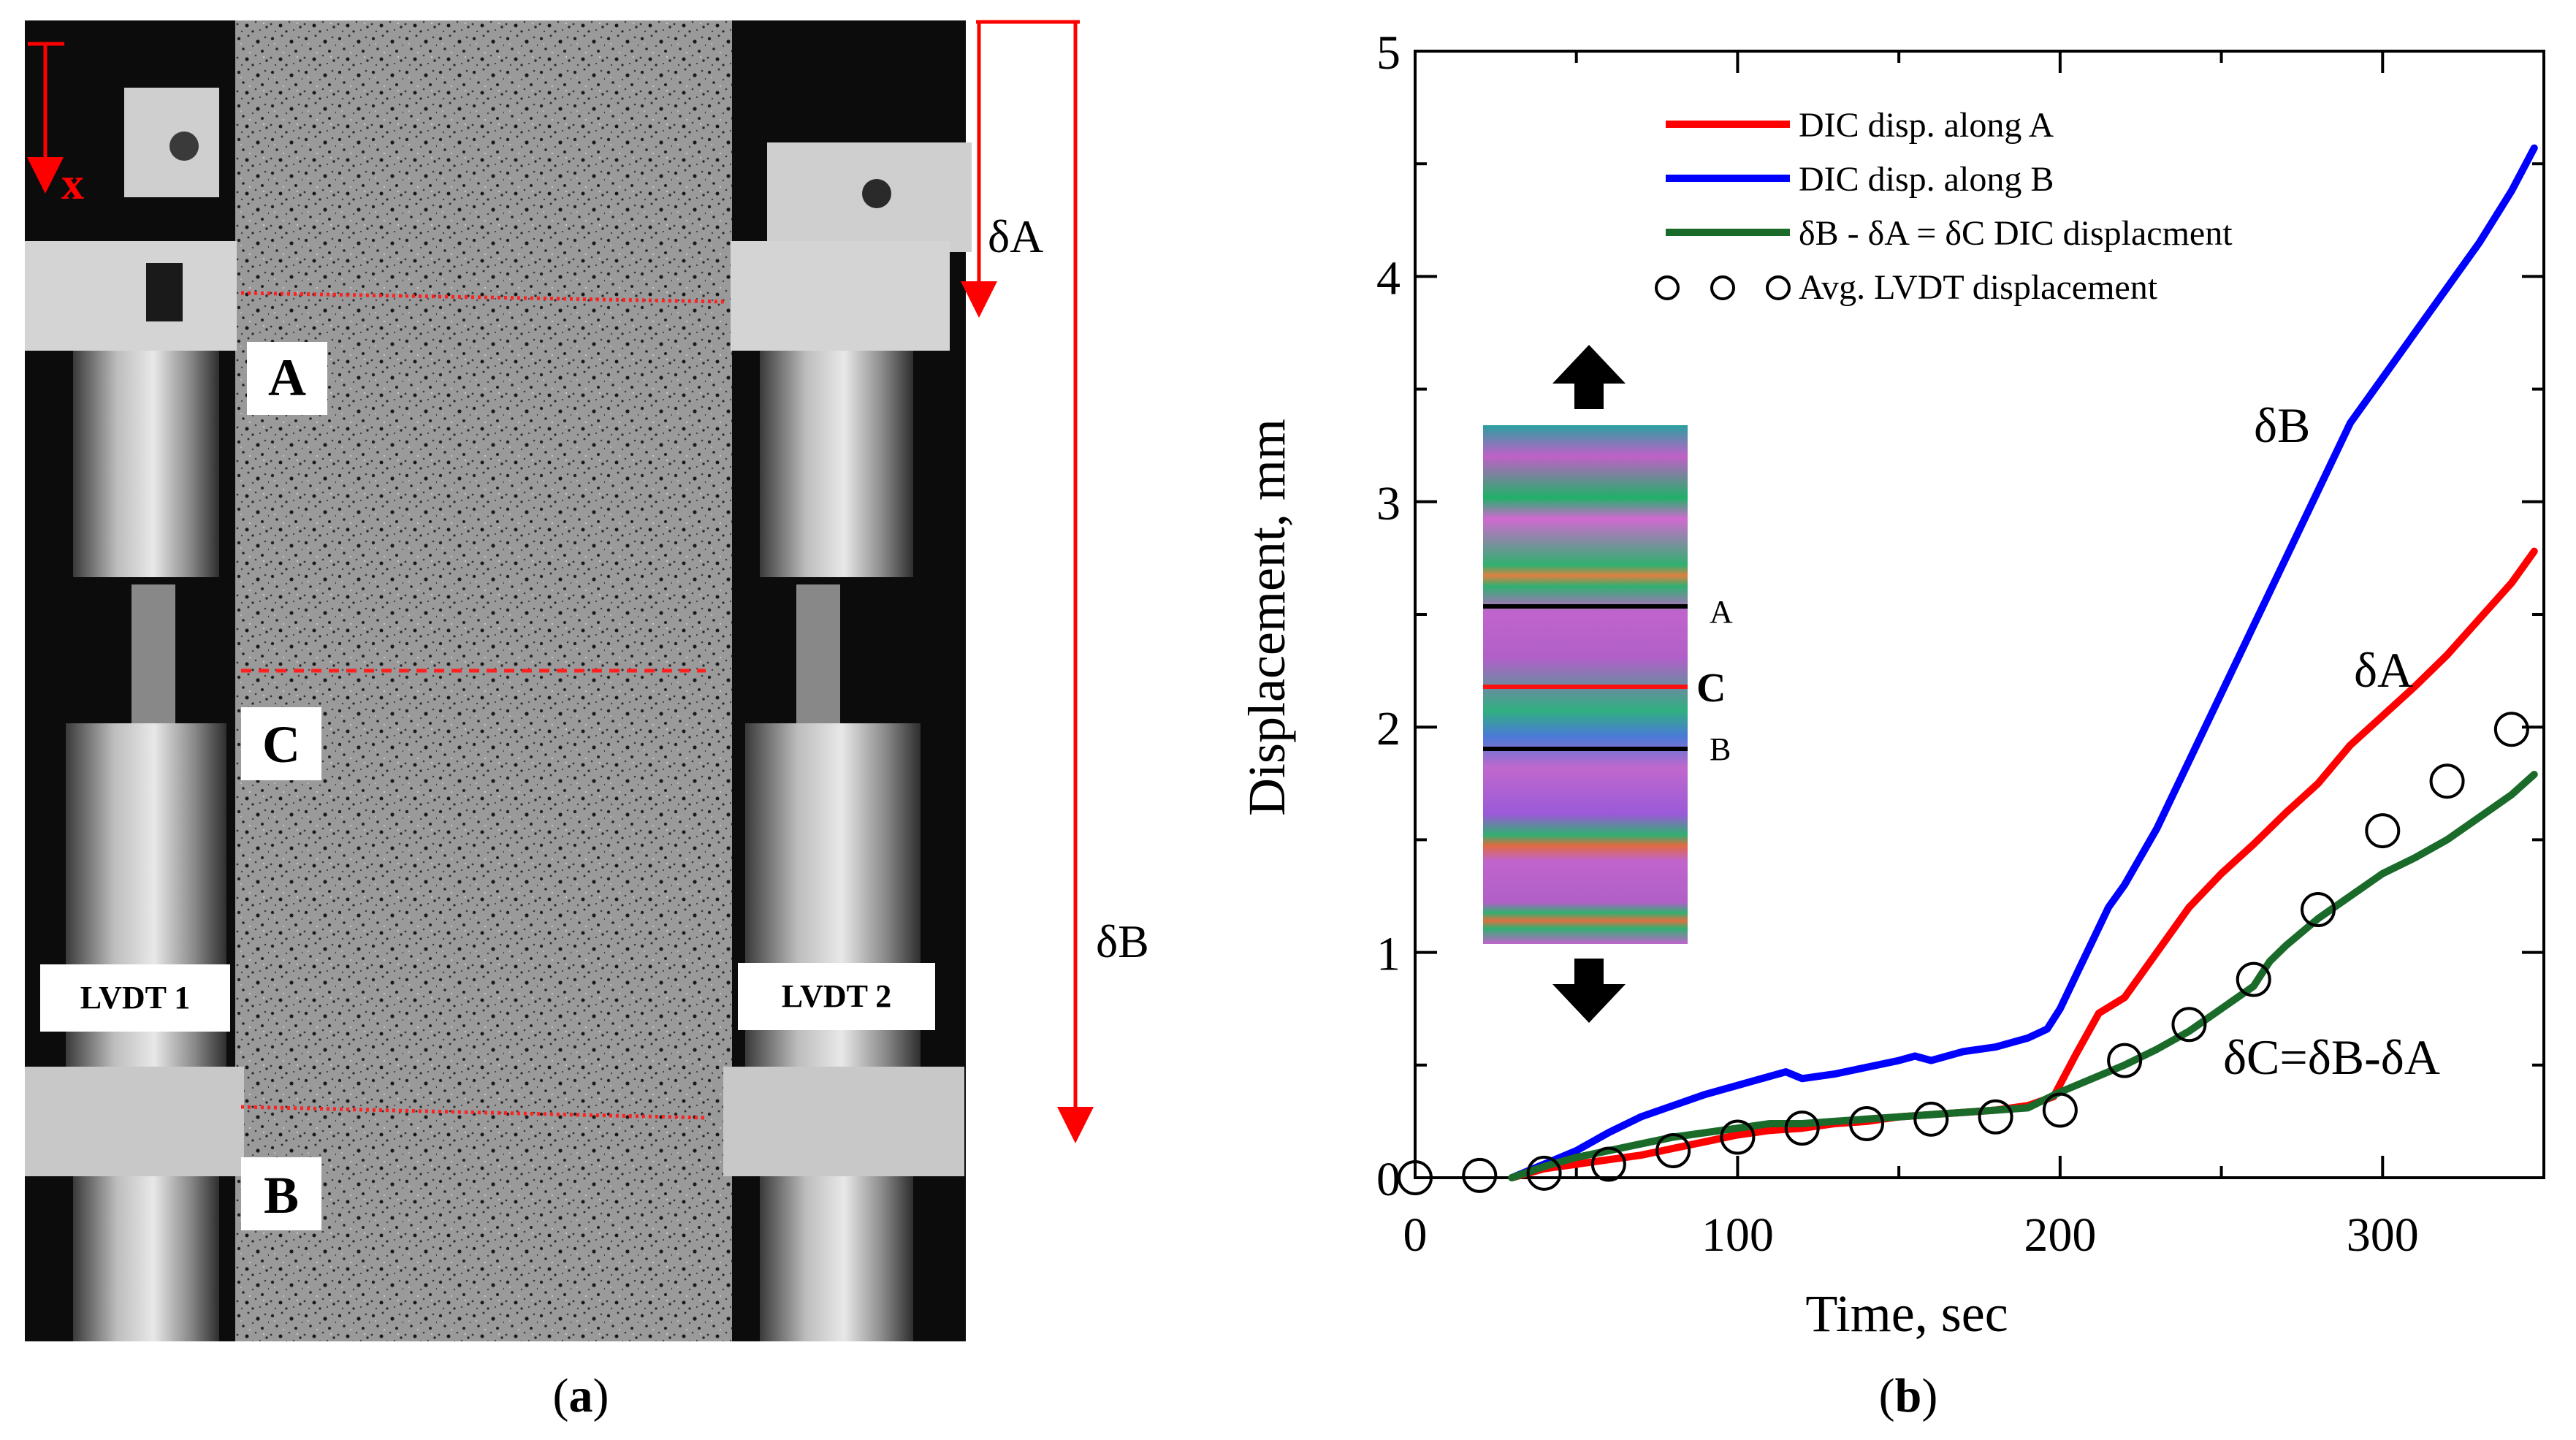  What do you see at coordinates (2282, 425) in the screenshot?
I see `curve-label-db: δB` at bounding box center [2282, 425].